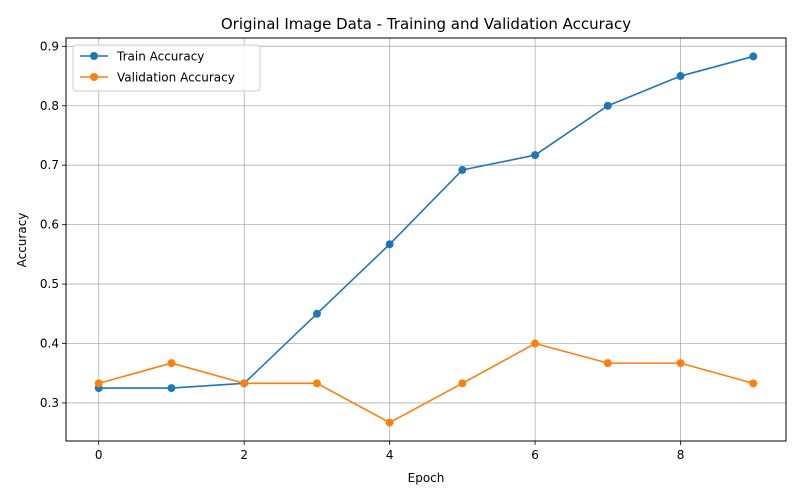  I want to click on y-axis-ticks: 0.3 0.4 0.5 0.6 0.7 0.8 0.9, so click(53, 224).